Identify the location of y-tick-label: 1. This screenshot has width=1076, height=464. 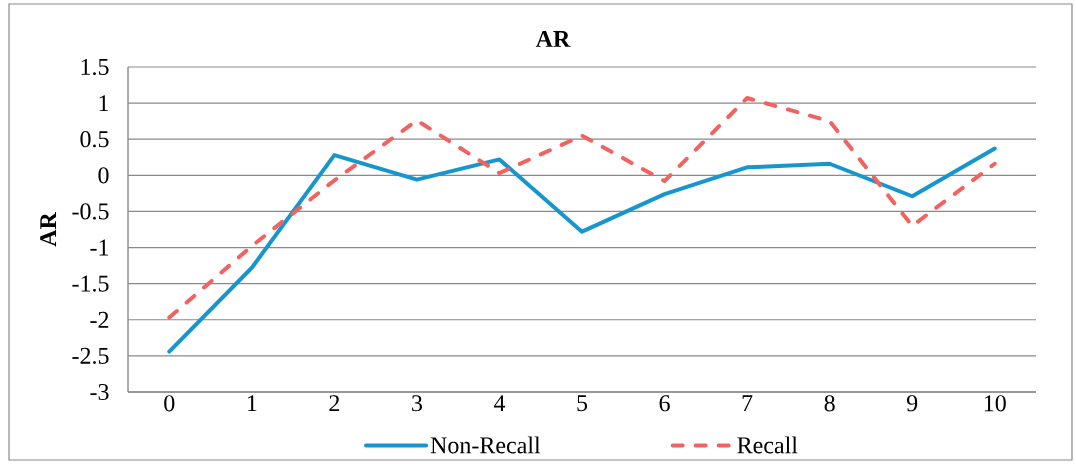
(104, 103).